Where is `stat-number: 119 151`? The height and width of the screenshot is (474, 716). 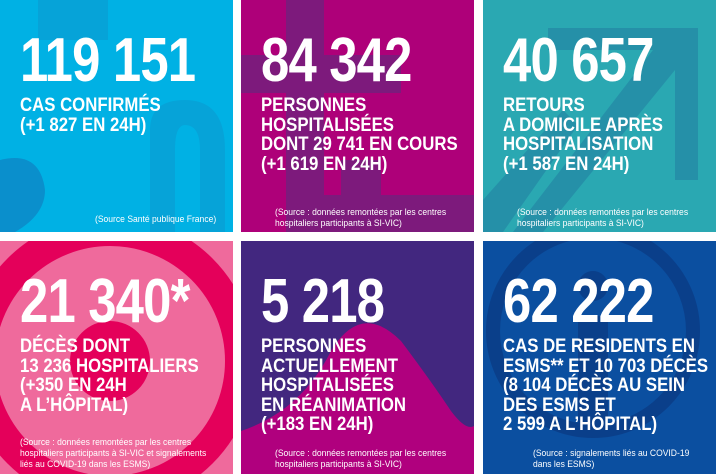
stat-number: 119 151 is located at coordinates (108, 60).